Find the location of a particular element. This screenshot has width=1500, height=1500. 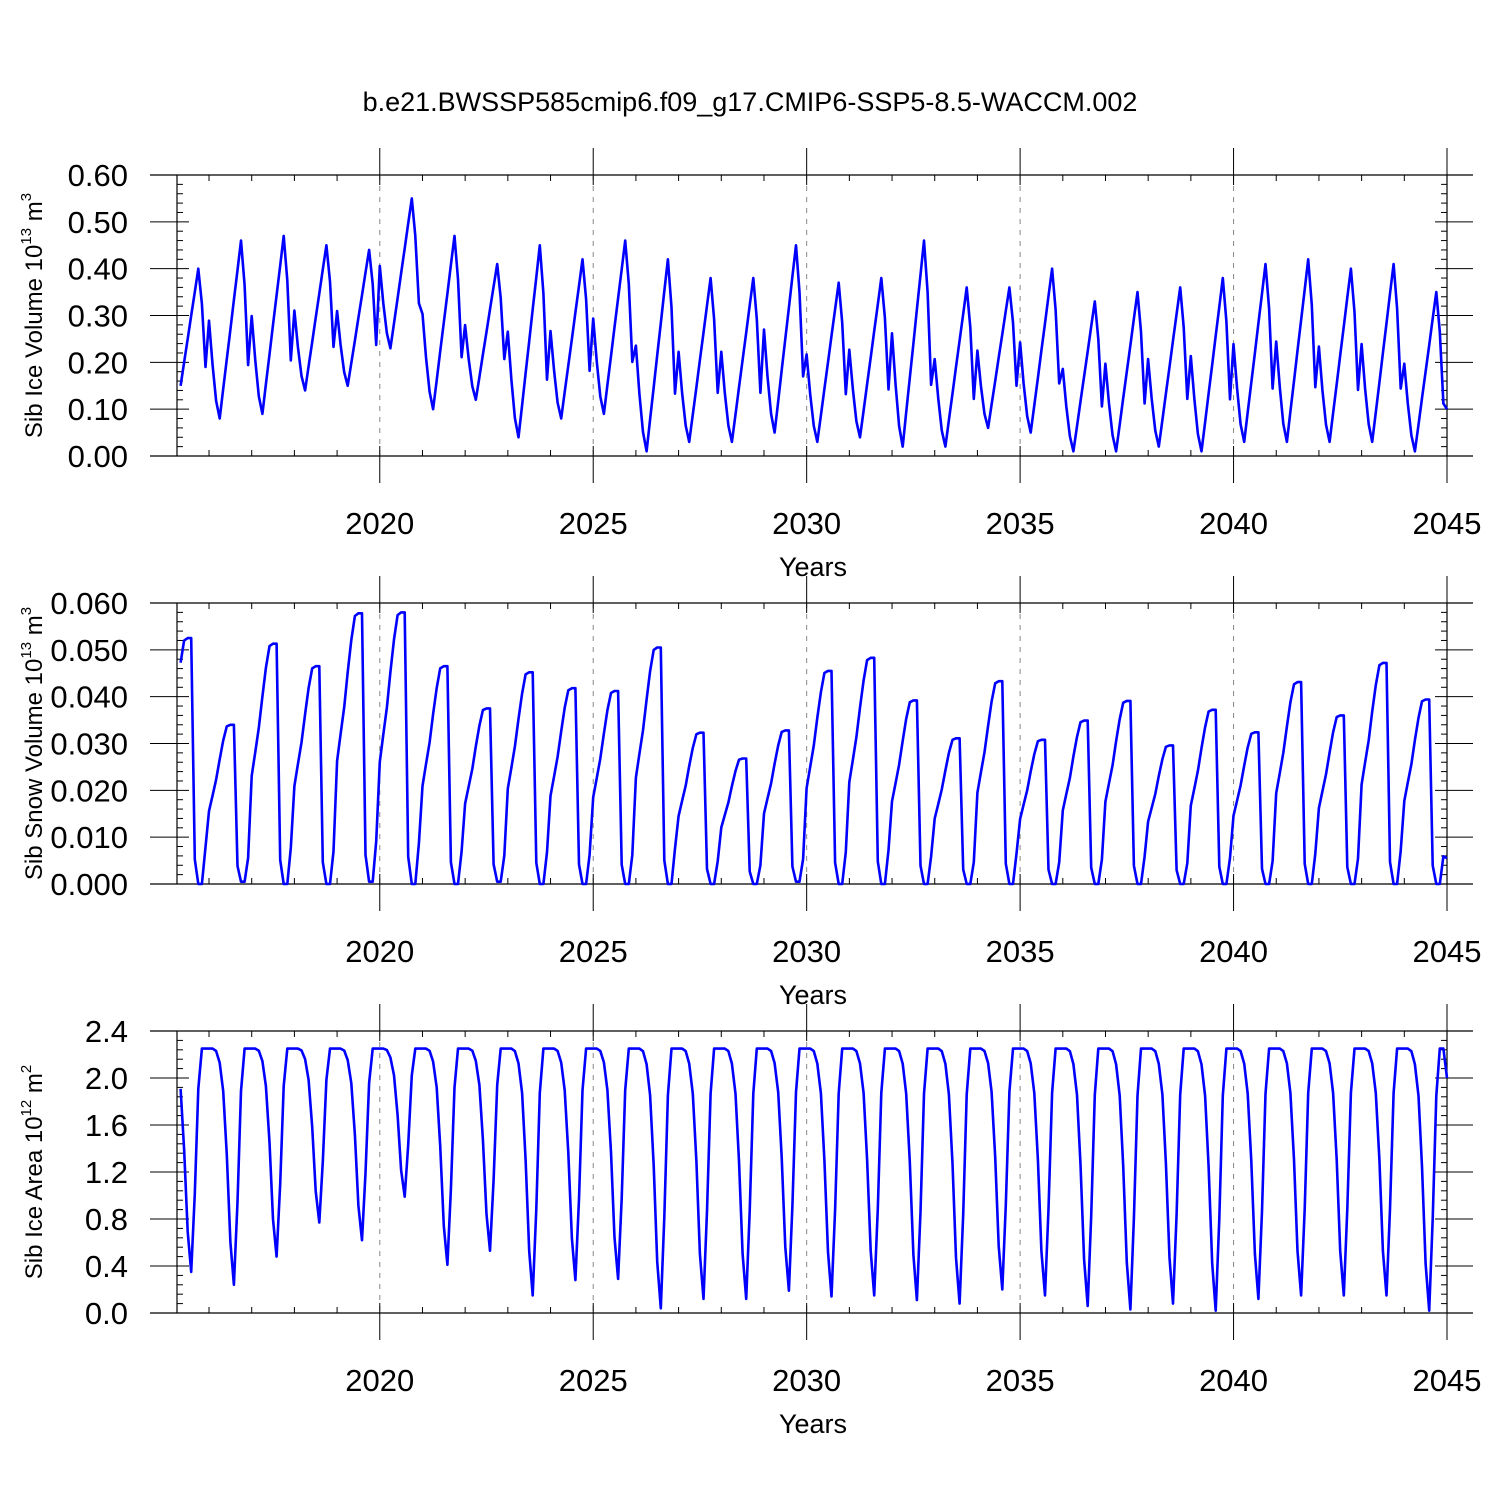

ytick-label: 0.50 is located at coordinates (98, 222).